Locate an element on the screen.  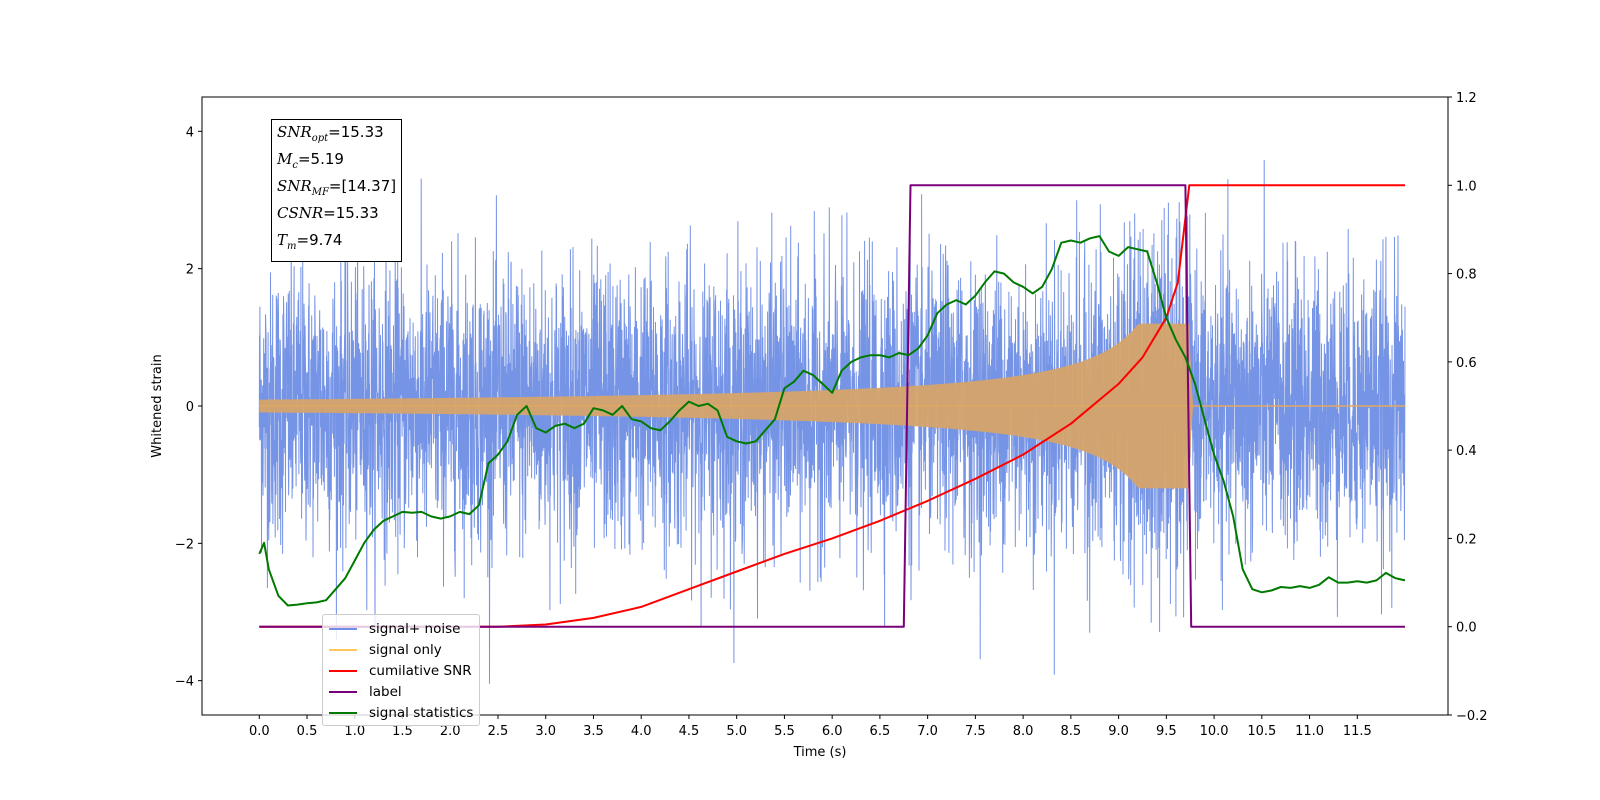
annotation-value: =9.74 is located at coordinates (319, 240).